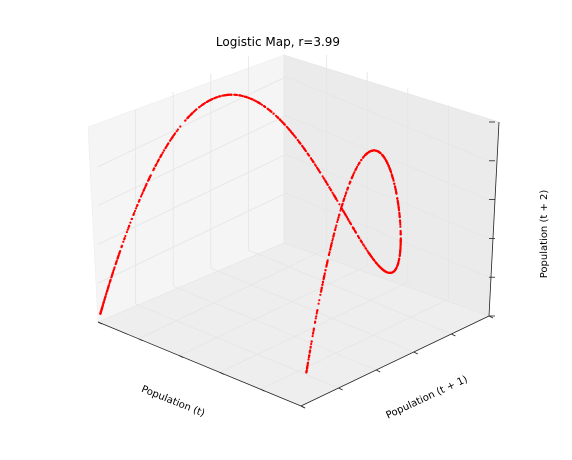 The width and height of the screenshot is (572, 460). What do you see at coordinates (544, 234) in the screenshot?
I see `z-axis-label: Population (t + 2)` at bounding box center [544, 234].